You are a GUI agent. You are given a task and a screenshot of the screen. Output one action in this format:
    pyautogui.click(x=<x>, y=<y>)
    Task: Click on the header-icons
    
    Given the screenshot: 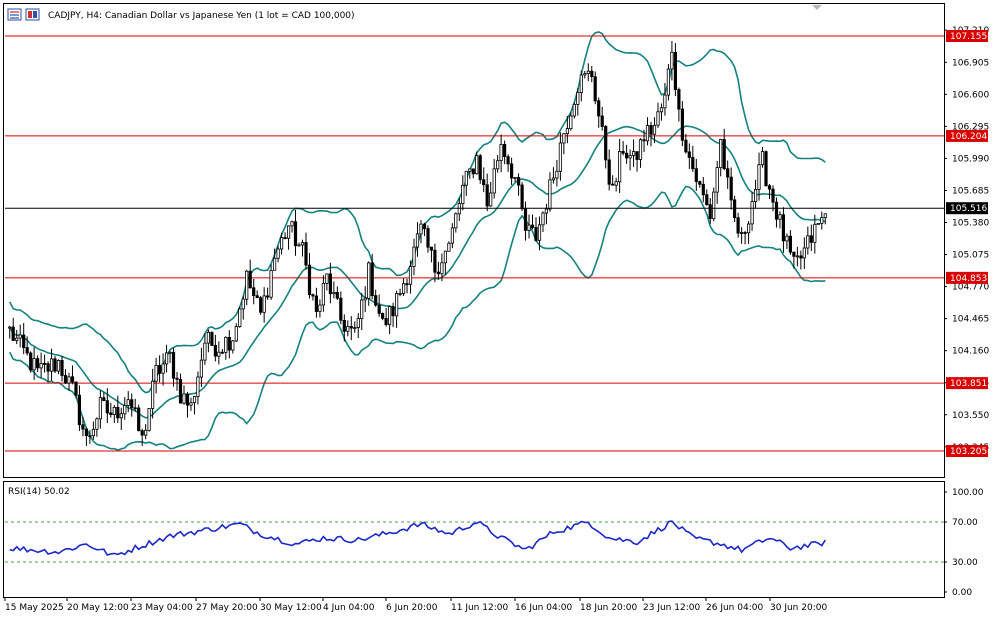 What is the action you would take?
    pyautogui.click(x=23, y=14)
    